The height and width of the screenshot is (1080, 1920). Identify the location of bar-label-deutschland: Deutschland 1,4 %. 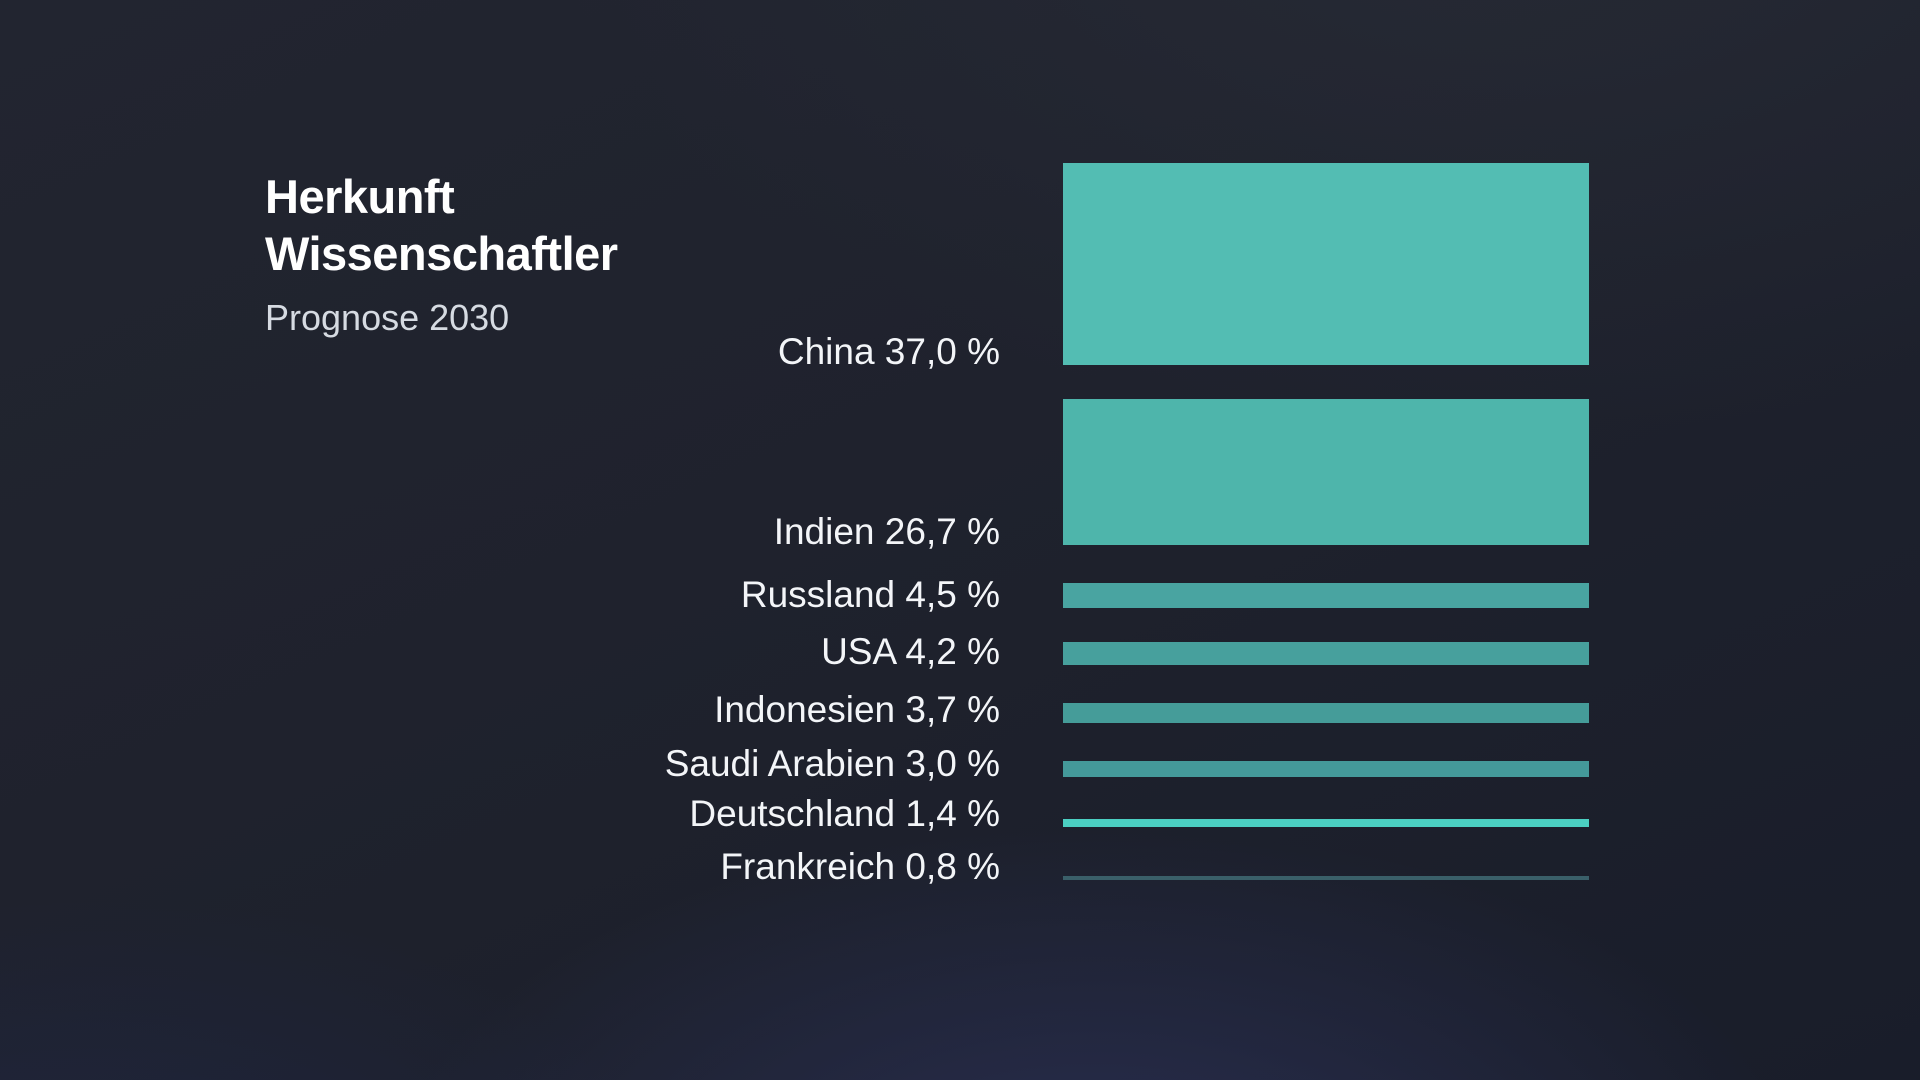
(844, 813).